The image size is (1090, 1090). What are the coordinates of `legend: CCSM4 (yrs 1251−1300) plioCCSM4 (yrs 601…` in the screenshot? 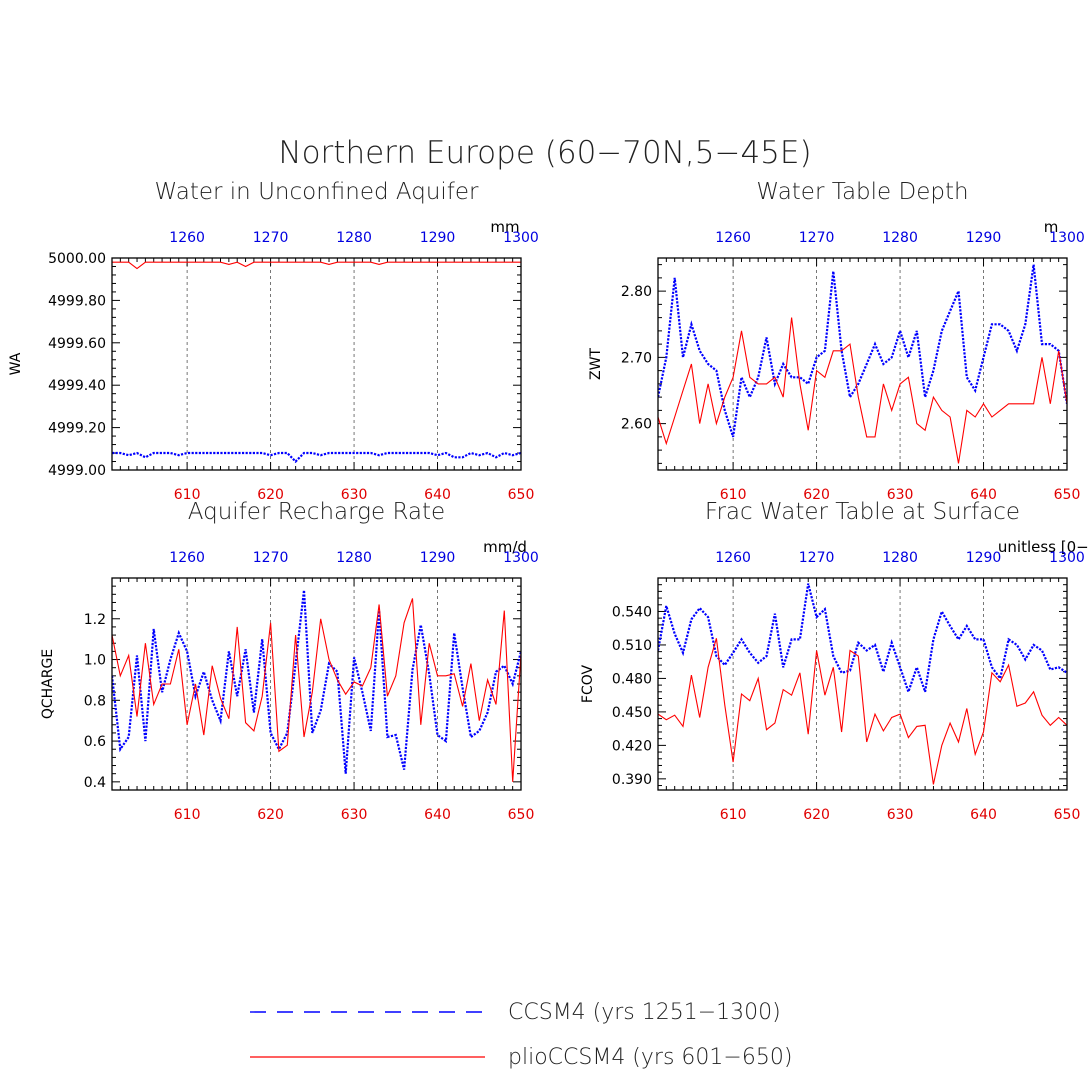 It's located at (521, 1035).